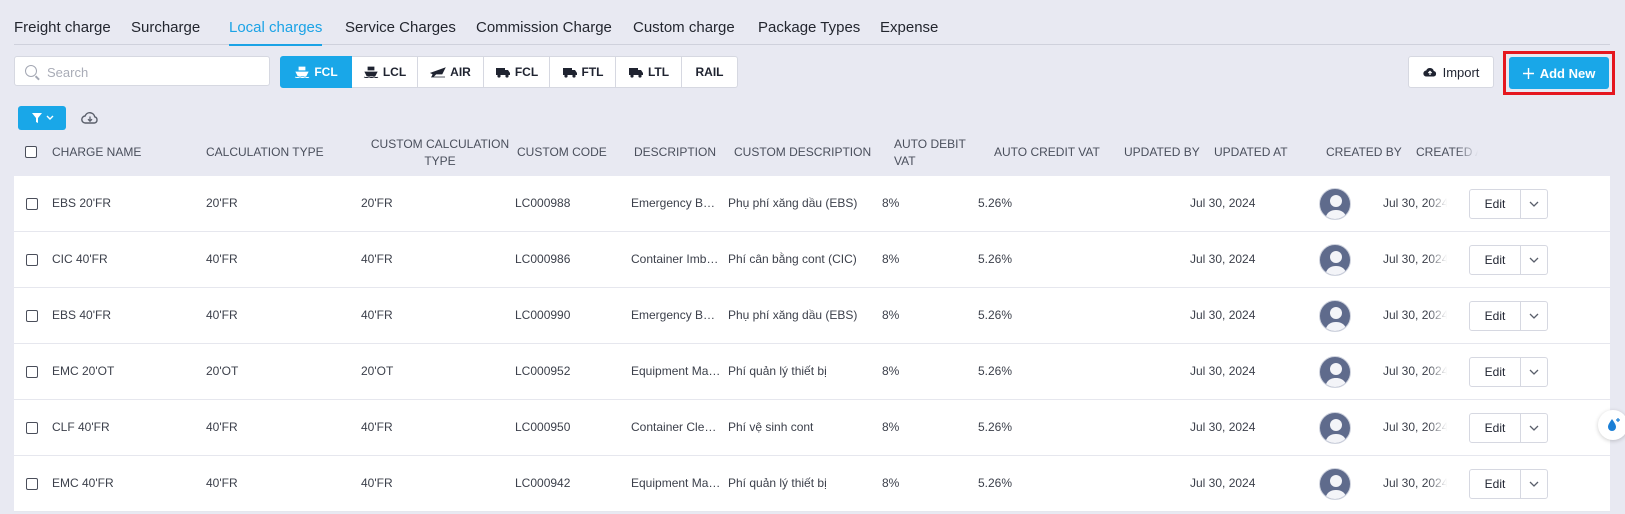 The image size is (1625, 514). I want to click on select-all-checkbox, so click(31, 152).